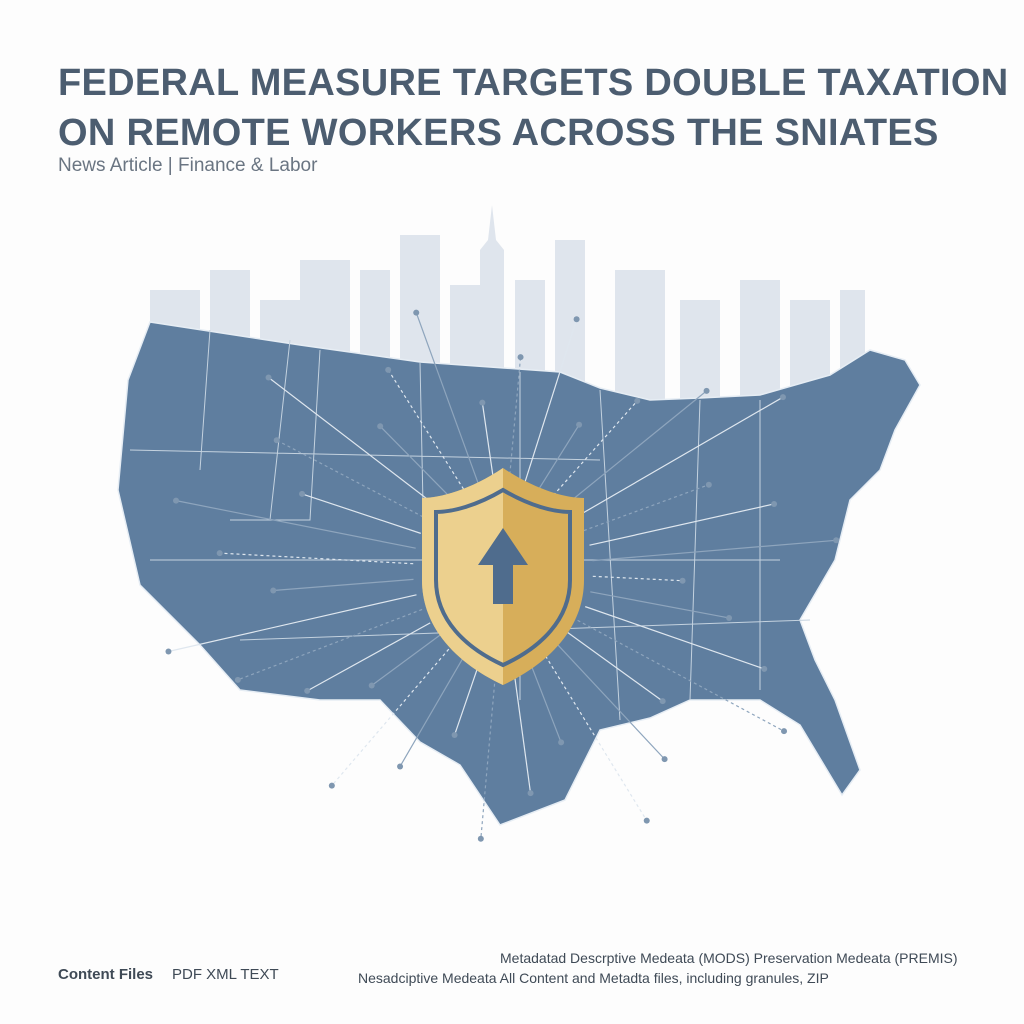 This screenshot has height=1024, width=1024. What do you see at coordinates (106, 974) in the screenshot?
I see `content-label: Content Files` at bounding box center [106, 974].